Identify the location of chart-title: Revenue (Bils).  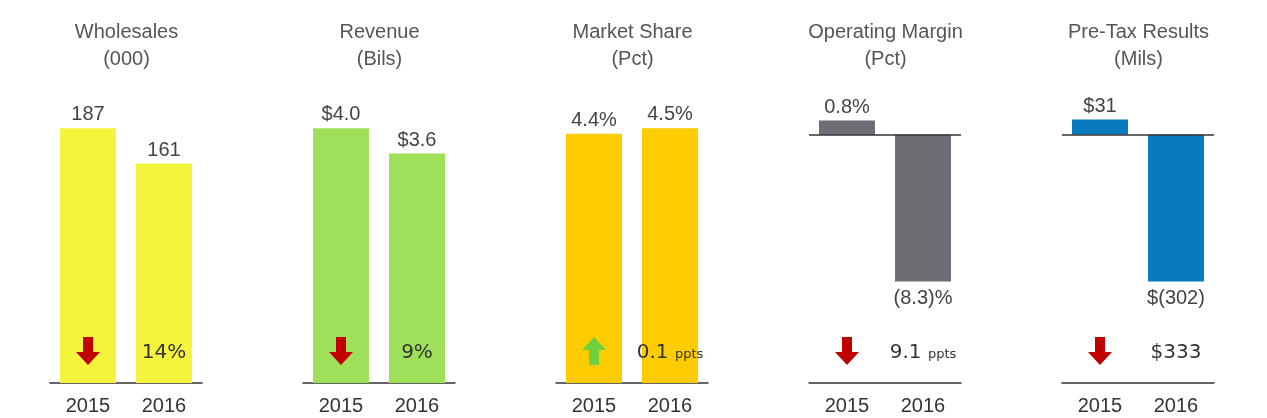
(379, 44).